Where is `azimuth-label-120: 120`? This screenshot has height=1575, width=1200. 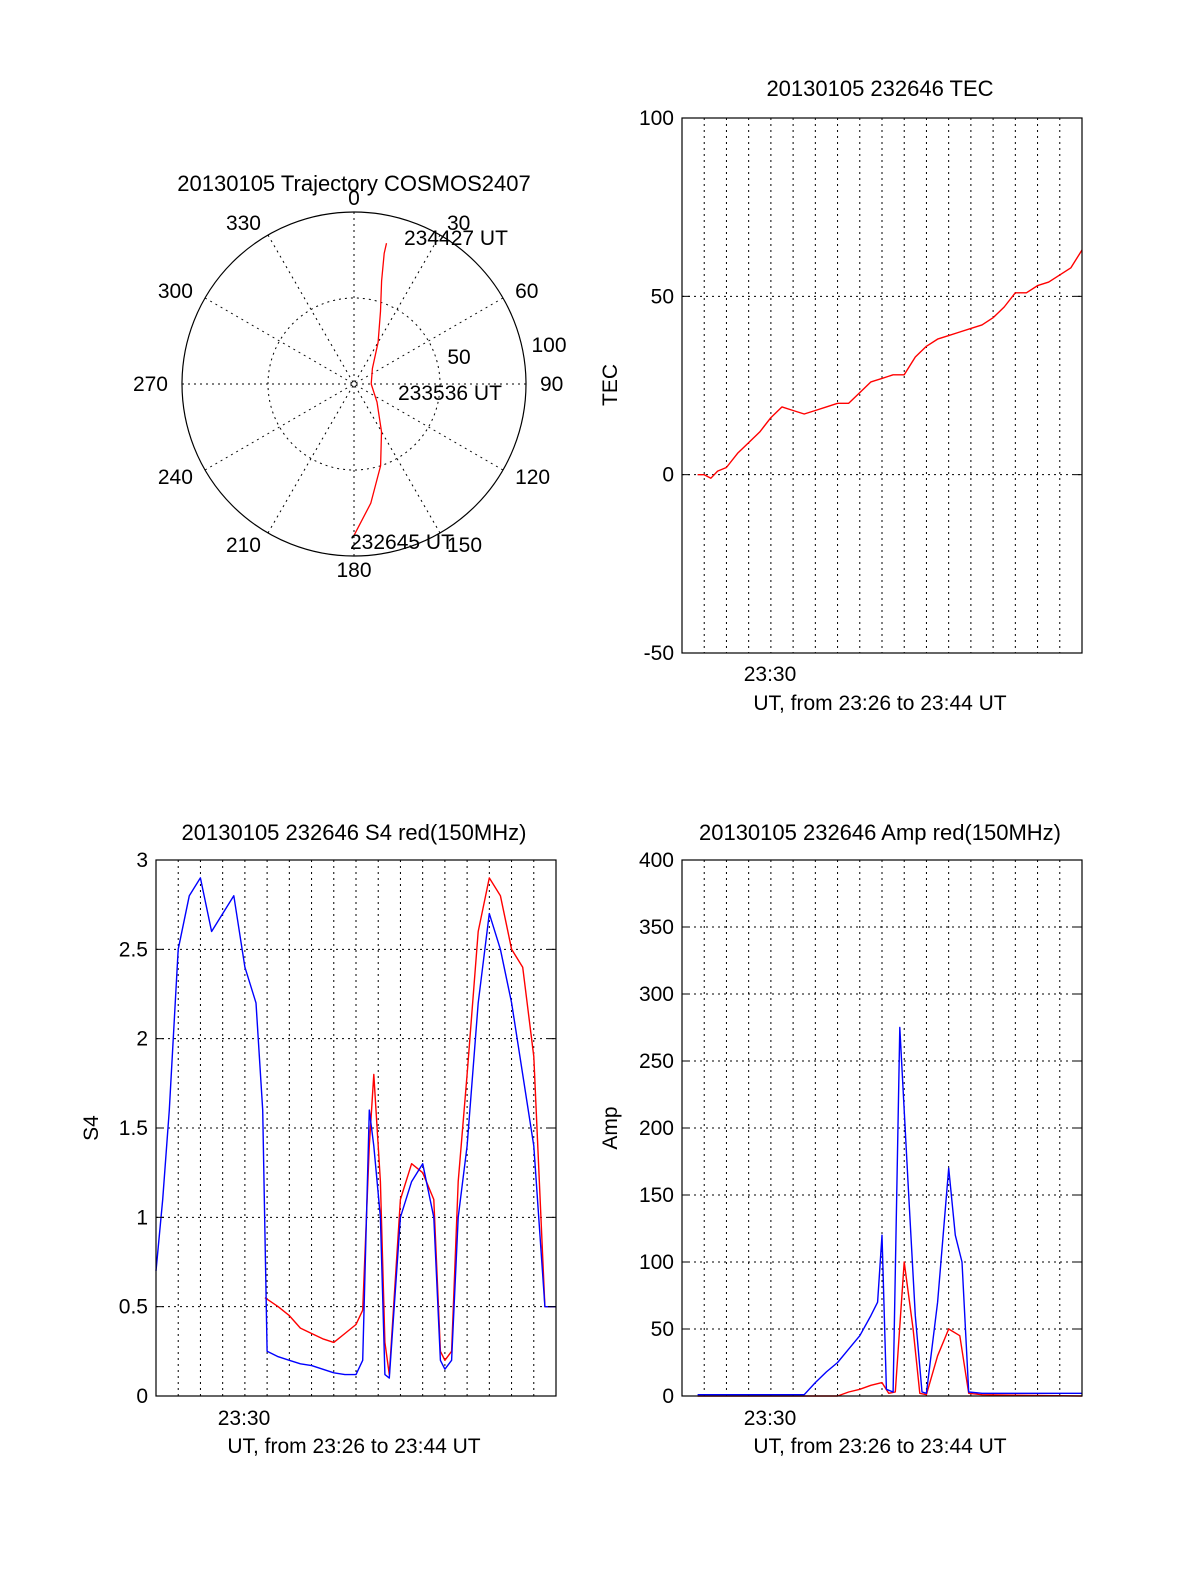 azimuth-label-120: 120 is located at coordinates (532, 477).